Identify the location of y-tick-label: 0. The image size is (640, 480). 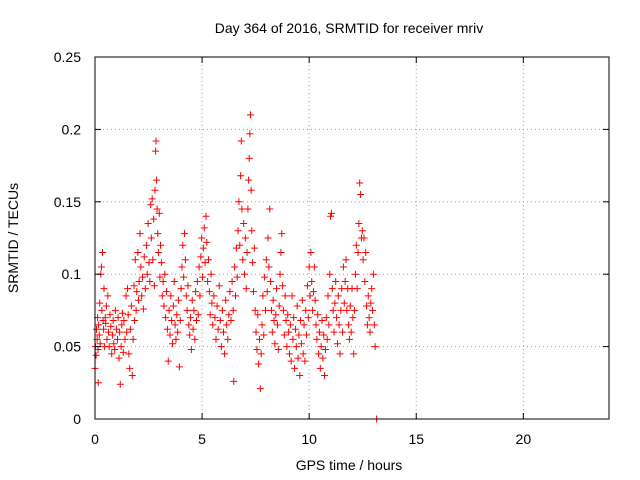
(77, 419).